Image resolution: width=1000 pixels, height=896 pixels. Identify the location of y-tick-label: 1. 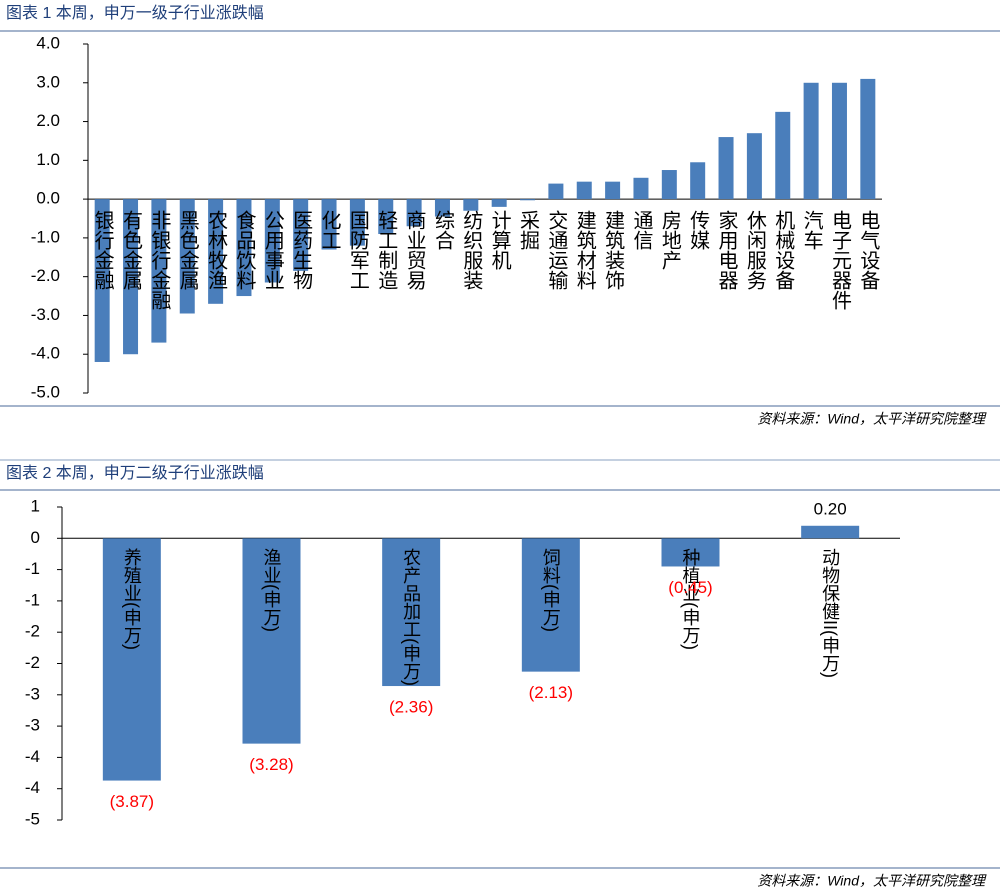
(35, 505).